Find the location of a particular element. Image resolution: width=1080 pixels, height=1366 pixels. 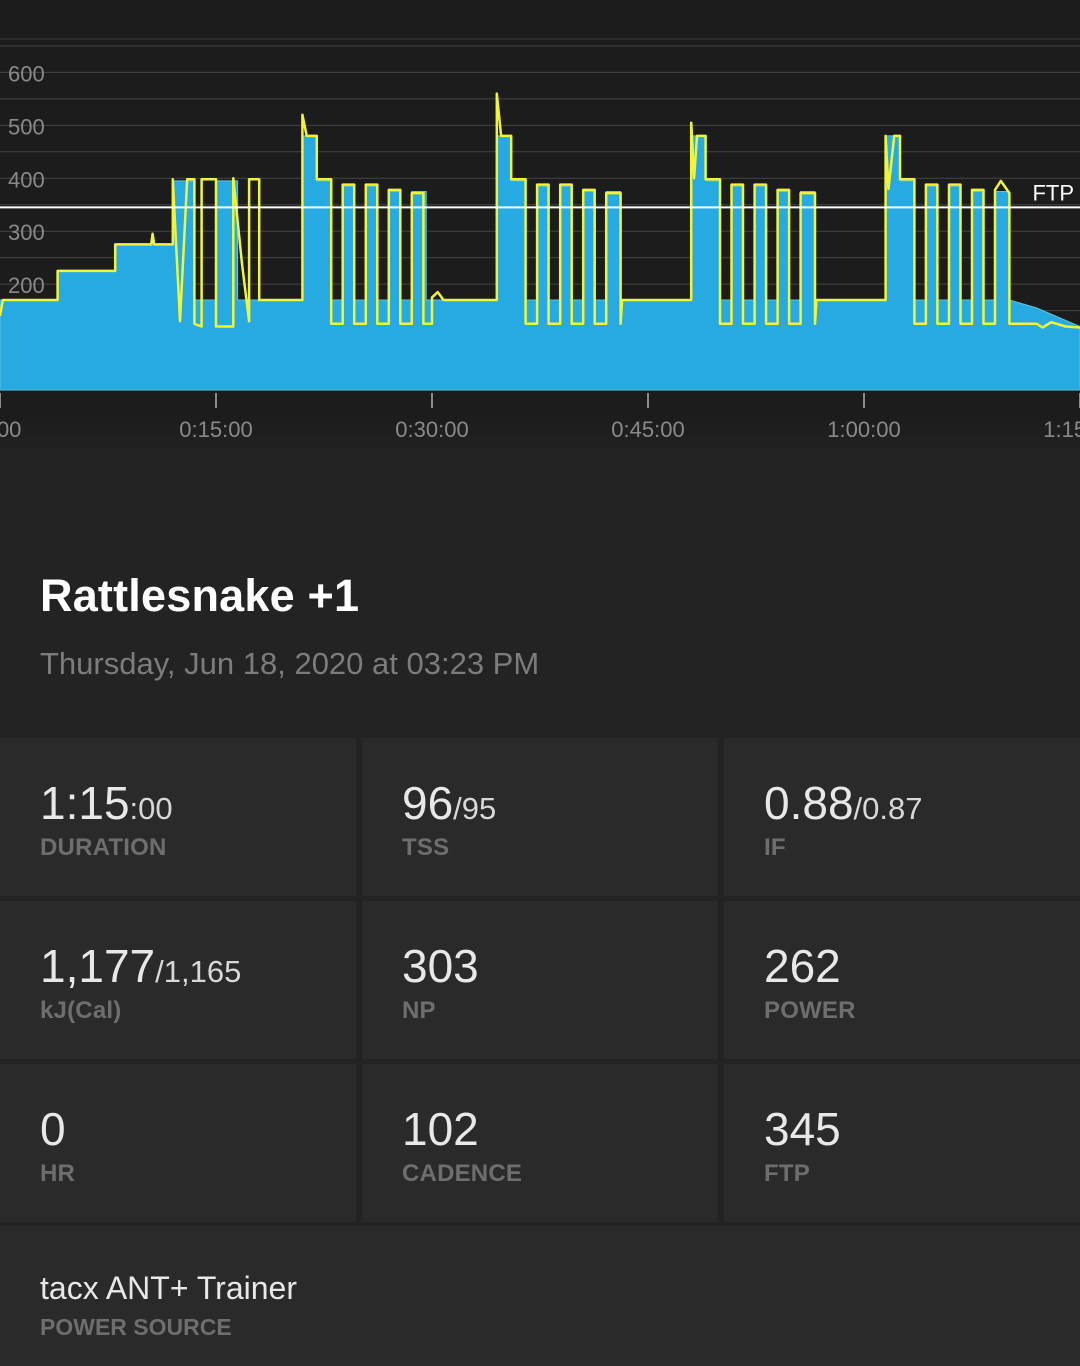

ftp-value: 345 is located at coordinates (802, 1129).